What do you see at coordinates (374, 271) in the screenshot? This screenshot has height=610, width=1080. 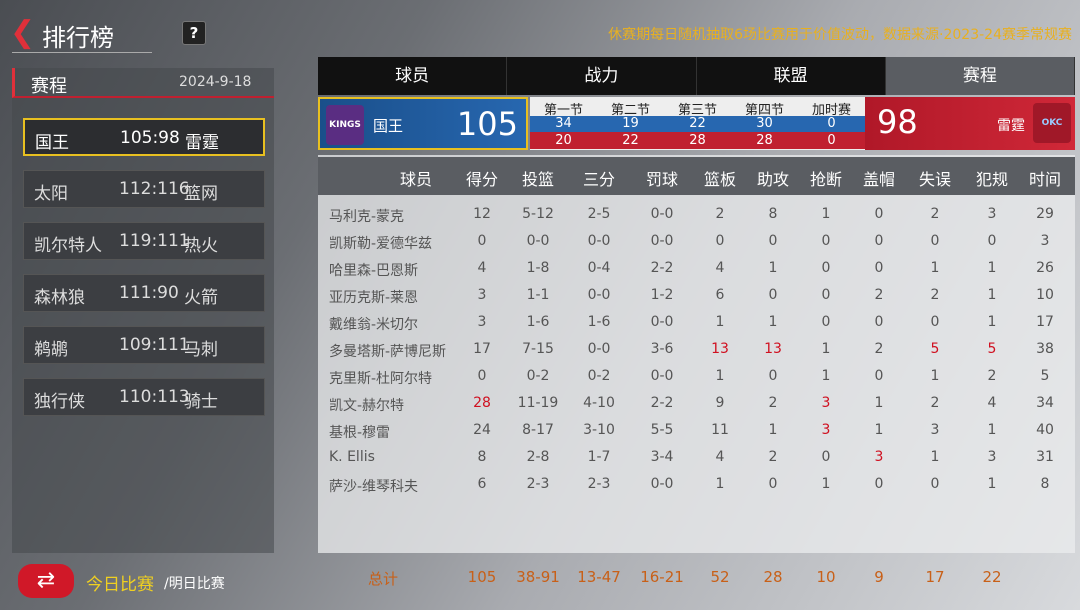 I see `player-name: 哈里森-巴恩斯` at bounding box center [374, 271].